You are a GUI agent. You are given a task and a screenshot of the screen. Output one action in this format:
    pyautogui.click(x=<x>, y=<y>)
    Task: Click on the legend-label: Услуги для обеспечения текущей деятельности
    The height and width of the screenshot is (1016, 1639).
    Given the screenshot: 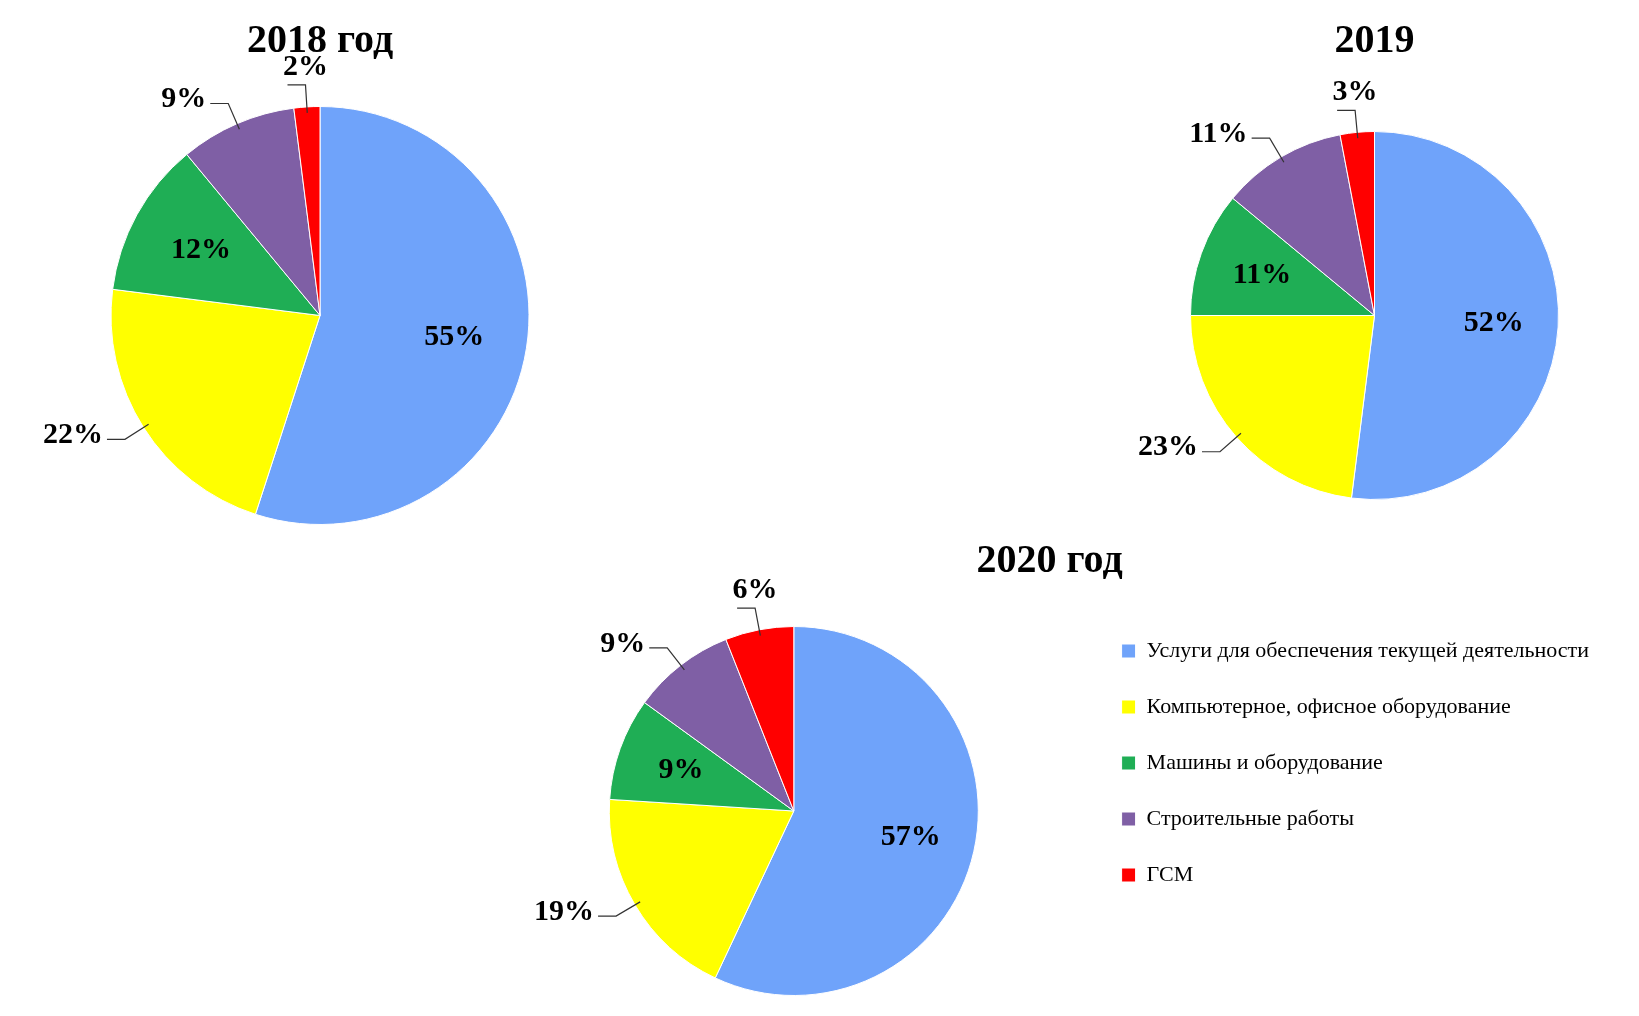 What is the action you would take?
    pyautogui.click(x=1368, y=649)
    